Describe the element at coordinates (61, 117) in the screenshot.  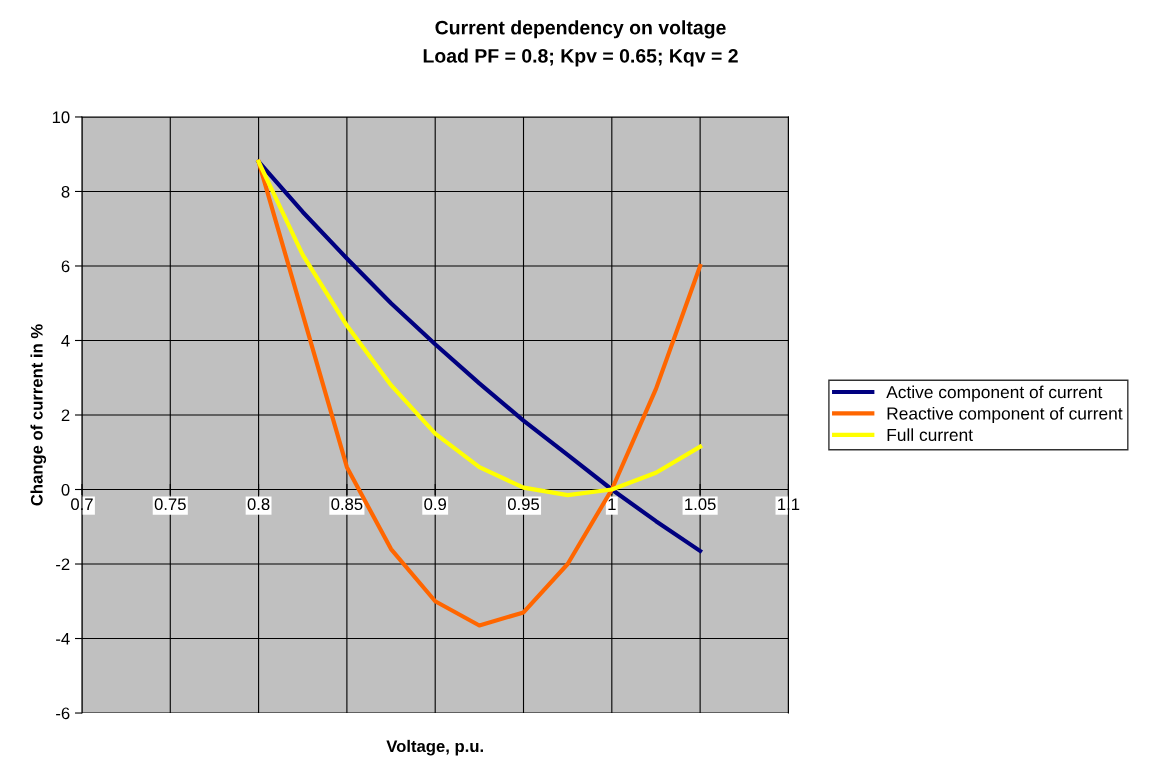
I see `y-tick-label: 10` at that location.